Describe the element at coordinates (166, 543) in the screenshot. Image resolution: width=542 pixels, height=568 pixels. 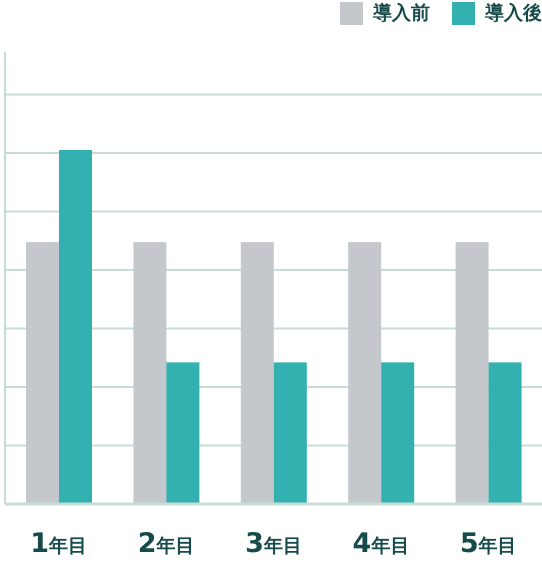
I see `x-tick-label: 2年目` at that location.